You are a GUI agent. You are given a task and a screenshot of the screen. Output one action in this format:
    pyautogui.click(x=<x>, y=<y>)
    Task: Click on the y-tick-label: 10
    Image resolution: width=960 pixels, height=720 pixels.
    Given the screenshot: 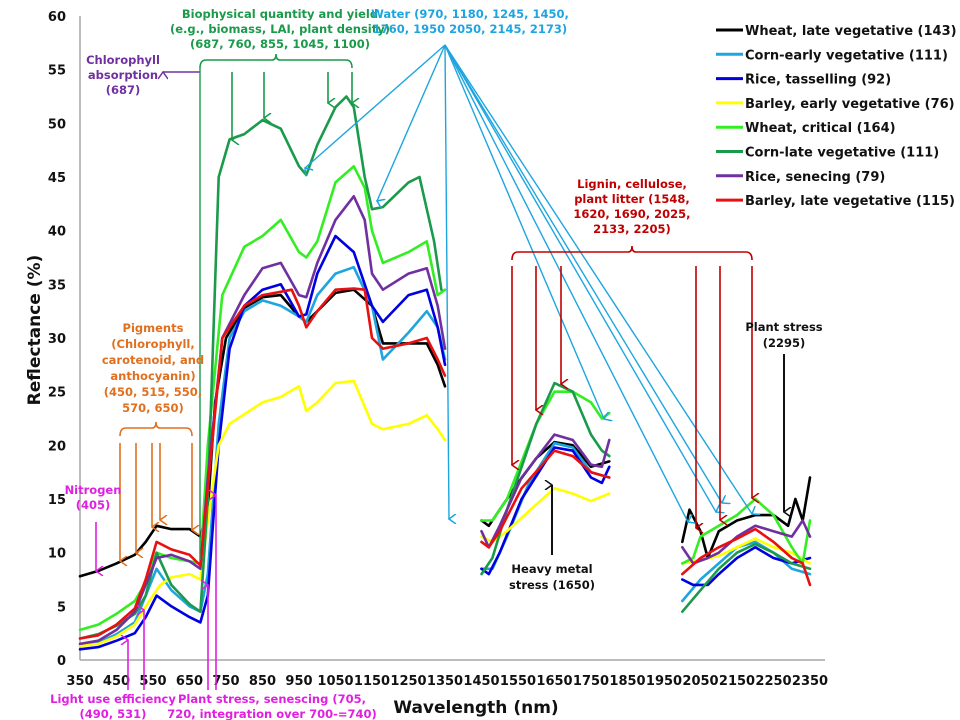 What is the action you would take?
    pyautogui.click(x=57, y=554)
    